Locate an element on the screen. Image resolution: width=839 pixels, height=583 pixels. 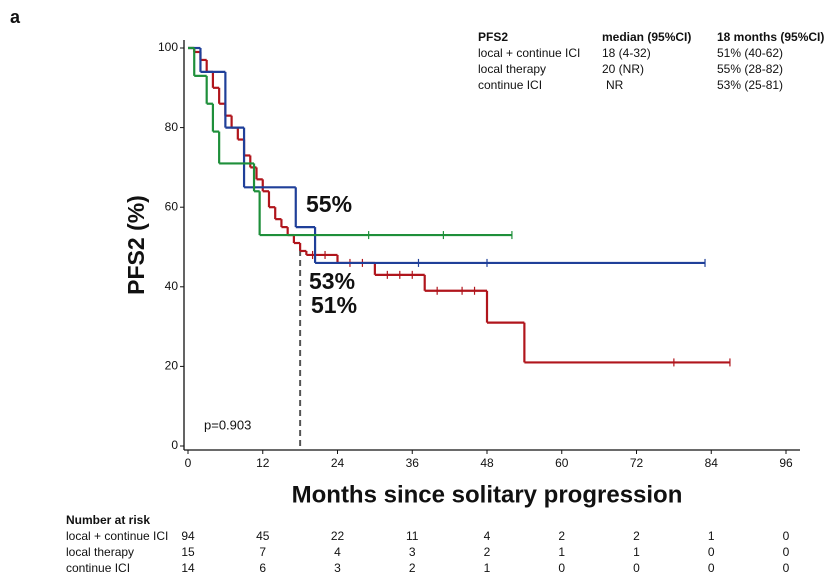
risk-count: 14 is located at coordinates (188, 568).